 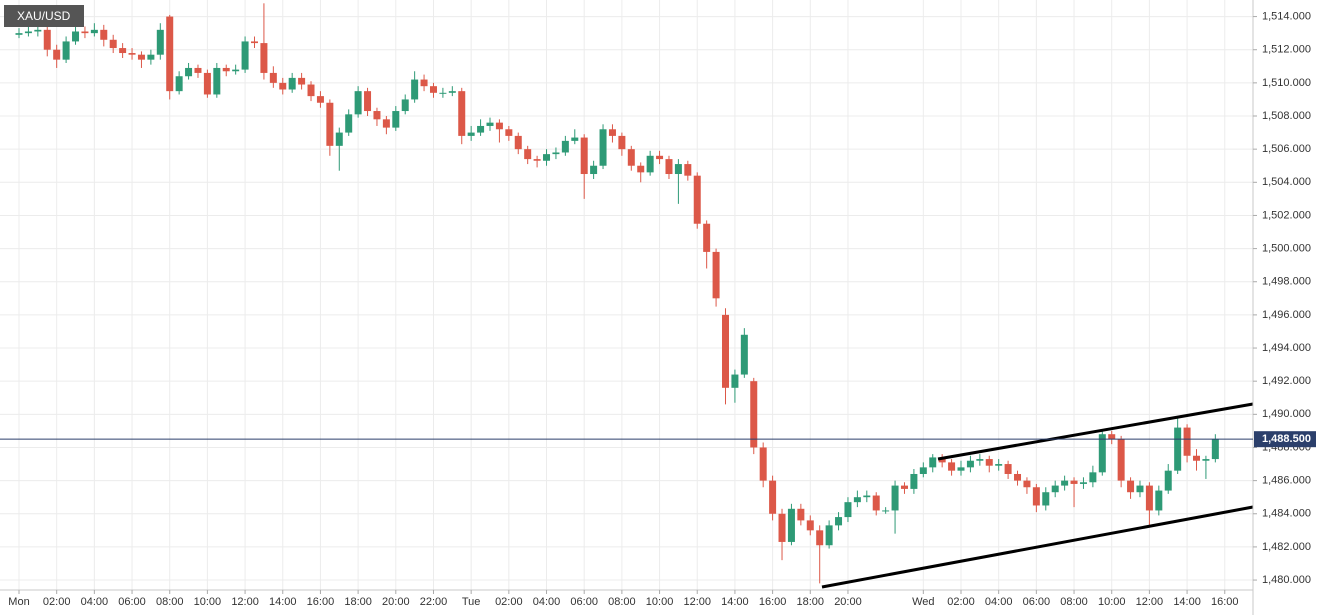 I want to click on y-tick-label: 1,504.000, so click(x=1286, y=182).